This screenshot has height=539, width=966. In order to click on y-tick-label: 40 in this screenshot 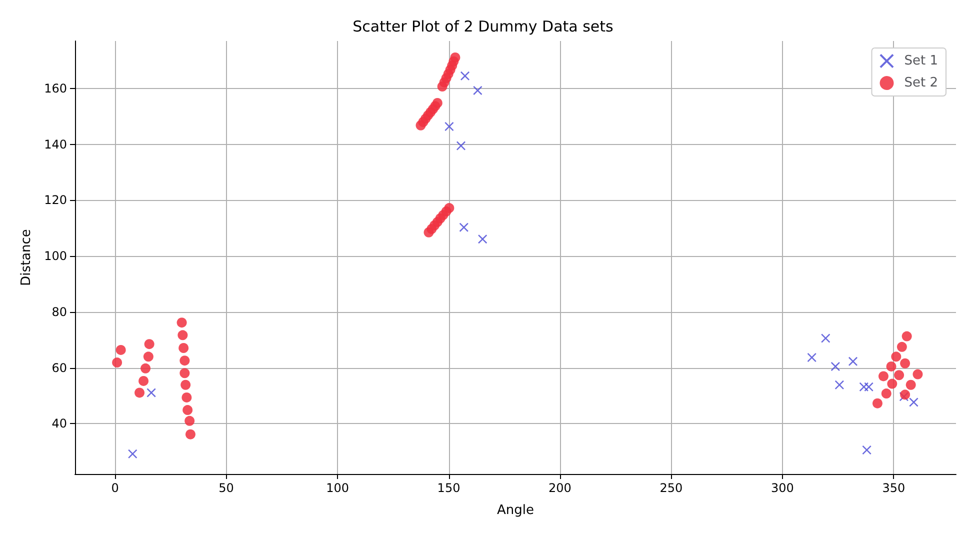, I will do `click(59, 423)`.